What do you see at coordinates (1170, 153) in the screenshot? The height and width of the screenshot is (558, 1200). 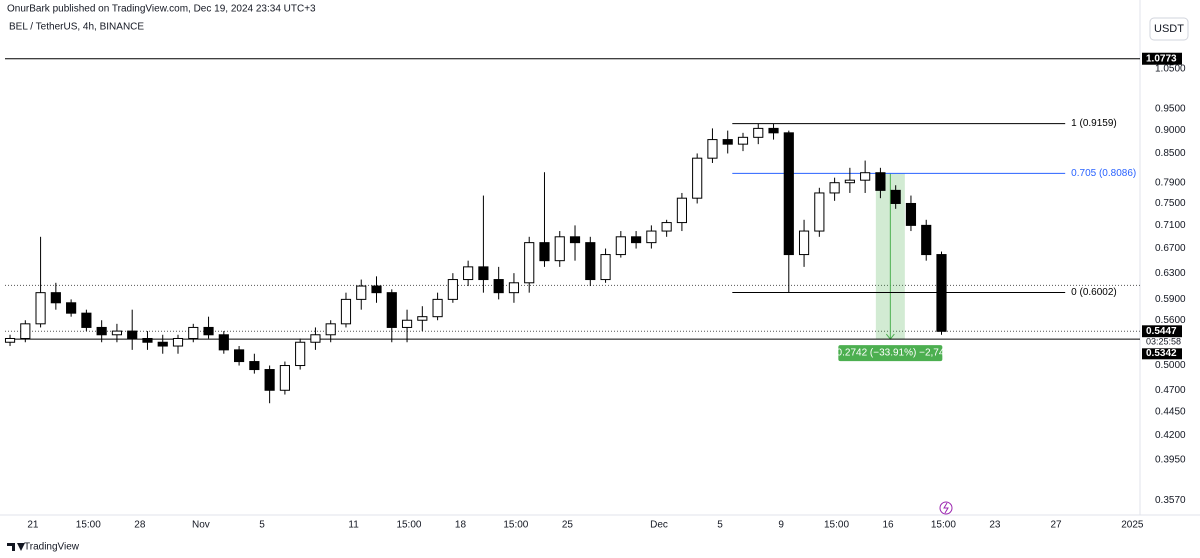 I see `y-tick-label: 0.8500` at bounding box center [1170, 153].